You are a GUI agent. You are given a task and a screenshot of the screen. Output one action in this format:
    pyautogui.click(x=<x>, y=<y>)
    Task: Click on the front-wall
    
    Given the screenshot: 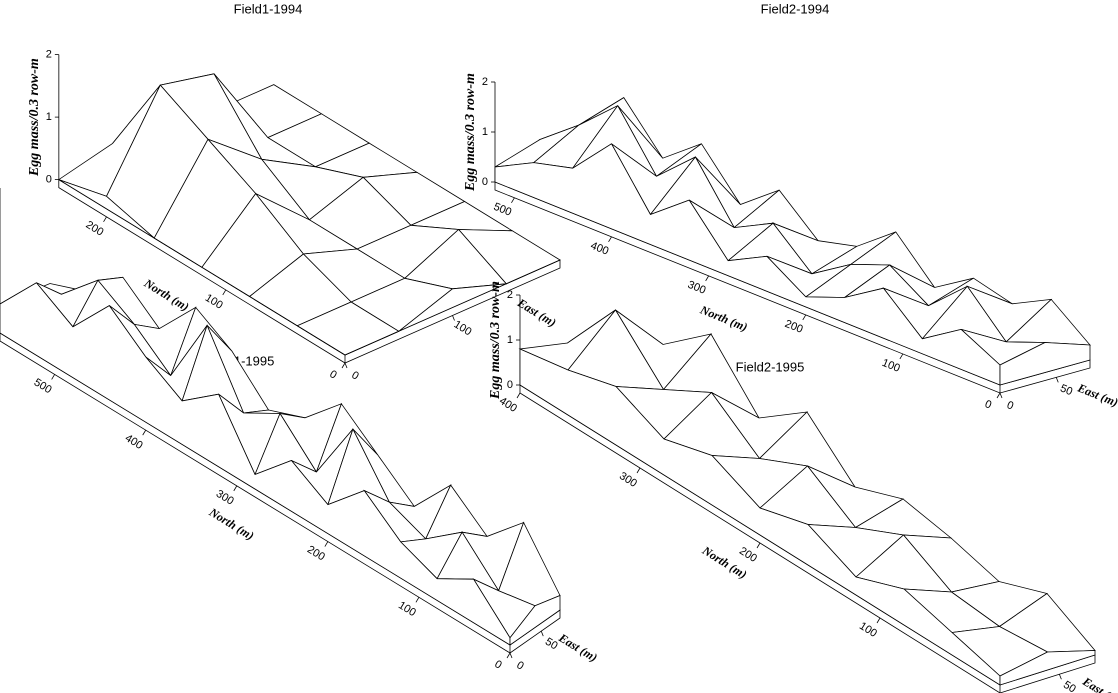 What is the action you would take?
    pyautogui.click(x=202, y=267)
    